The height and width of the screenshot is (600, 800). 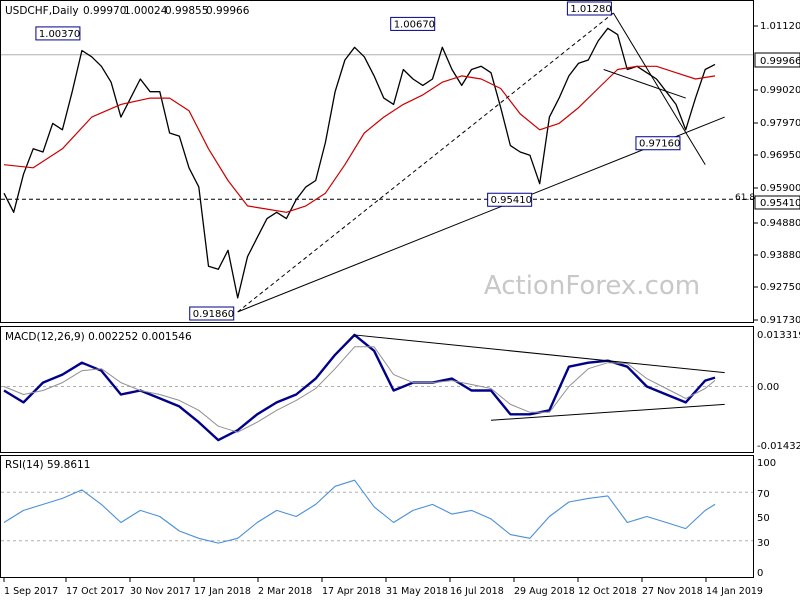 What do you see at coordinates (351, 591) in the screenshot?
I see `x-tick-6: 17 Apr 2018` at bounding box center [351, 591].